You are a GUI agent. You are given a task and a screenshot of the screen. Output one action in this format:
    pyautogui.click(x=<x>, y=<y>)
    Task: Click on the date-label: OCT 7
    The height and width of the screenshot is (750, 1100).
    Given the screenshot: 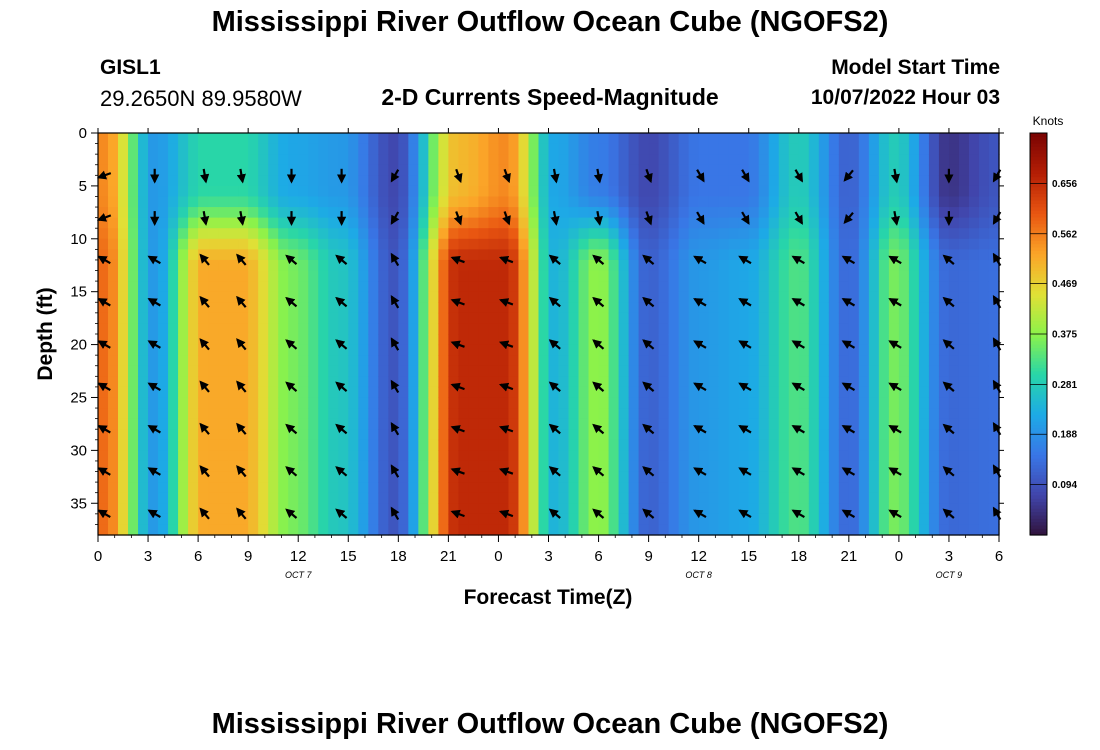 What is the action you would take?
    pyautogui.click(x=298, y=575)
    